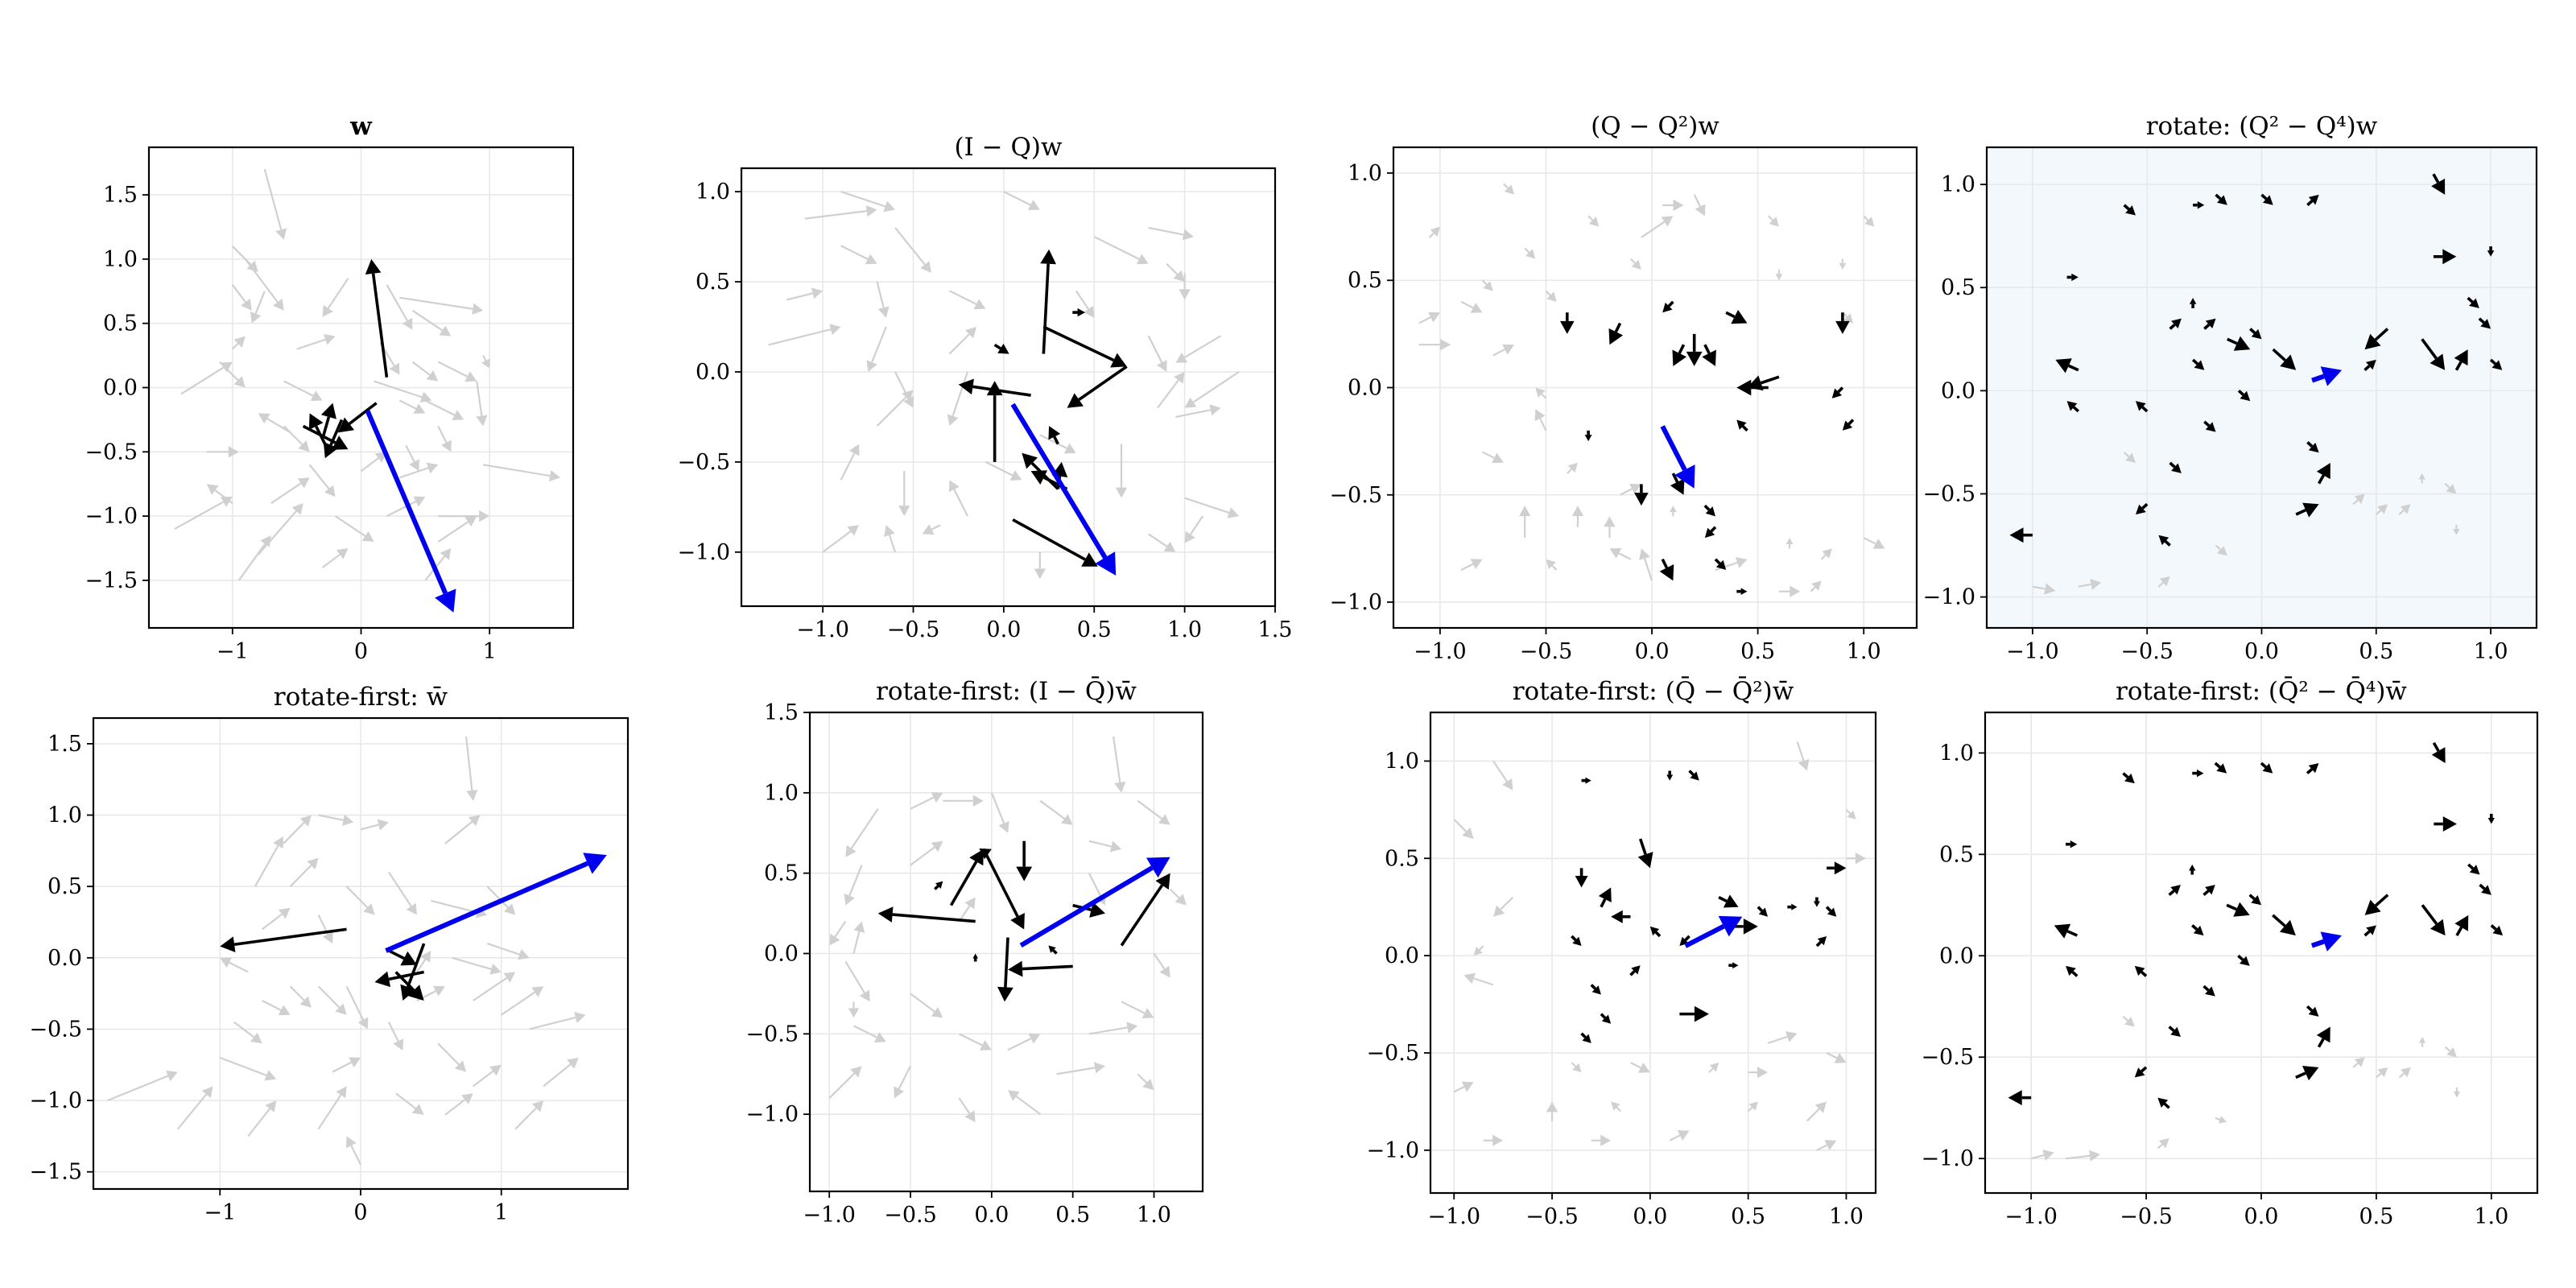  I want to click on y-tick-label: −0.5, so click(111, 452).